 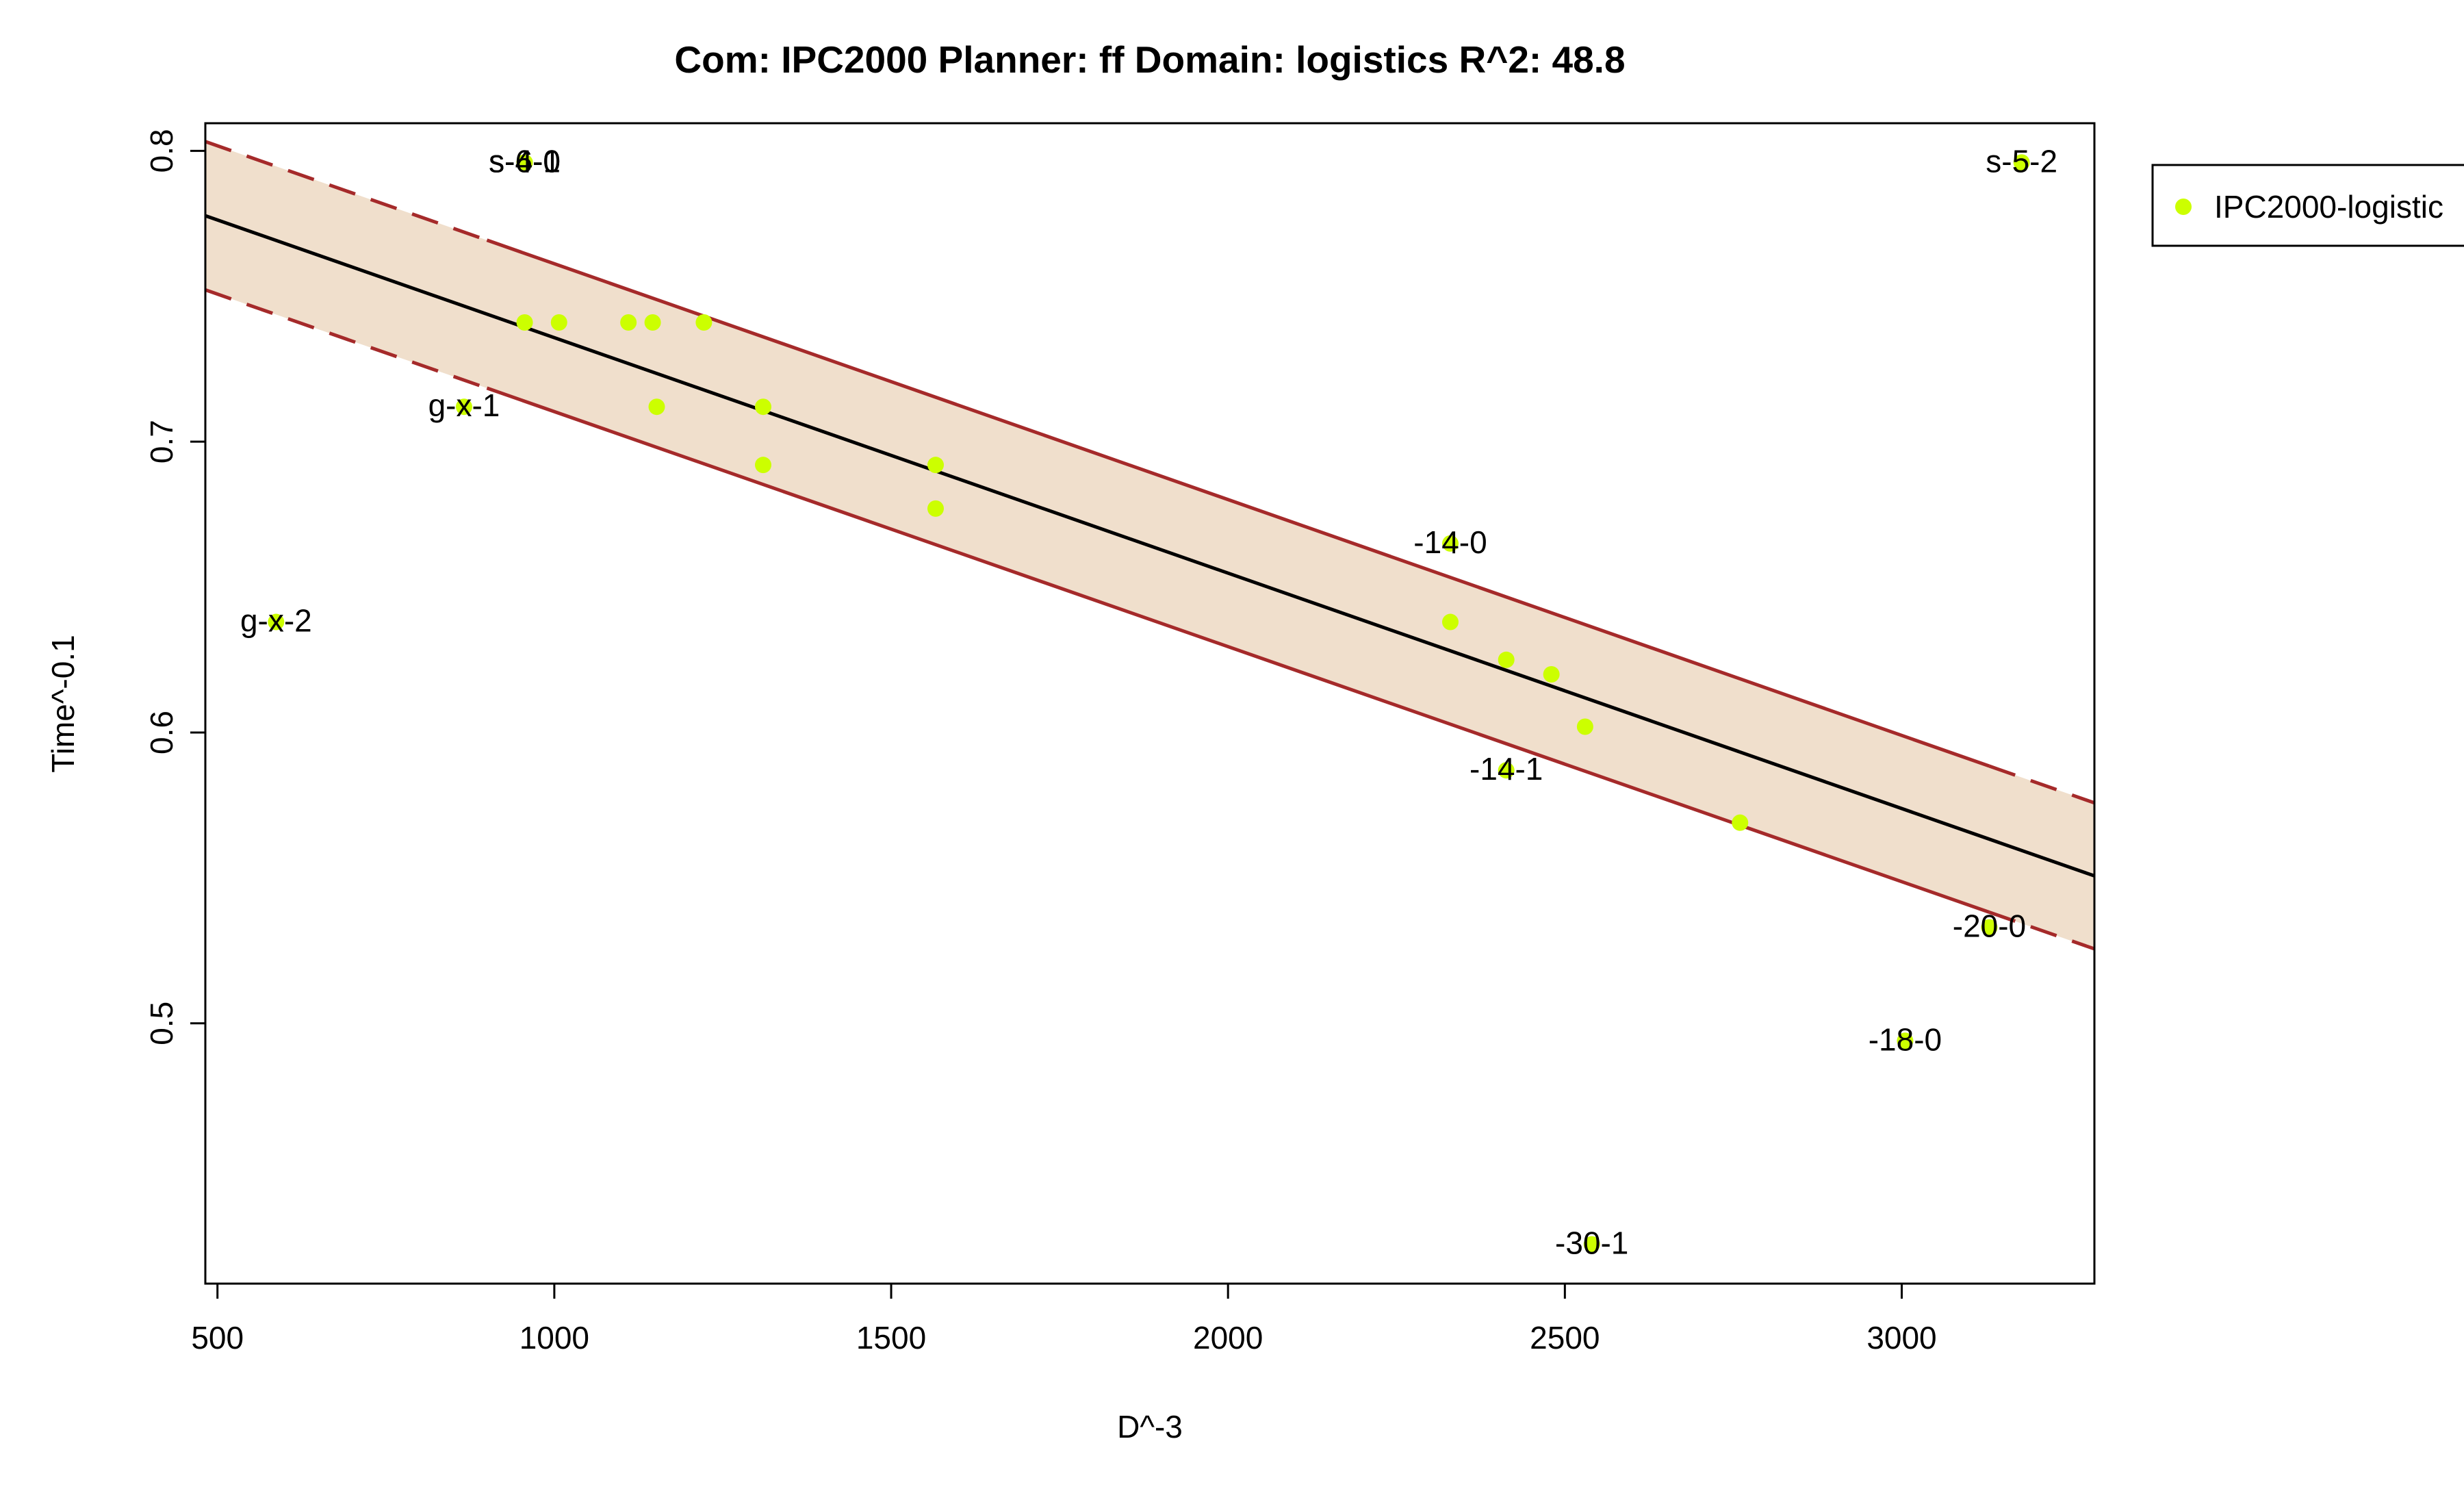 What do you see at coordinates (161, 732) in the screenshot?
I see `y-tick-label: 0.6` at bounding box center [161, 732].